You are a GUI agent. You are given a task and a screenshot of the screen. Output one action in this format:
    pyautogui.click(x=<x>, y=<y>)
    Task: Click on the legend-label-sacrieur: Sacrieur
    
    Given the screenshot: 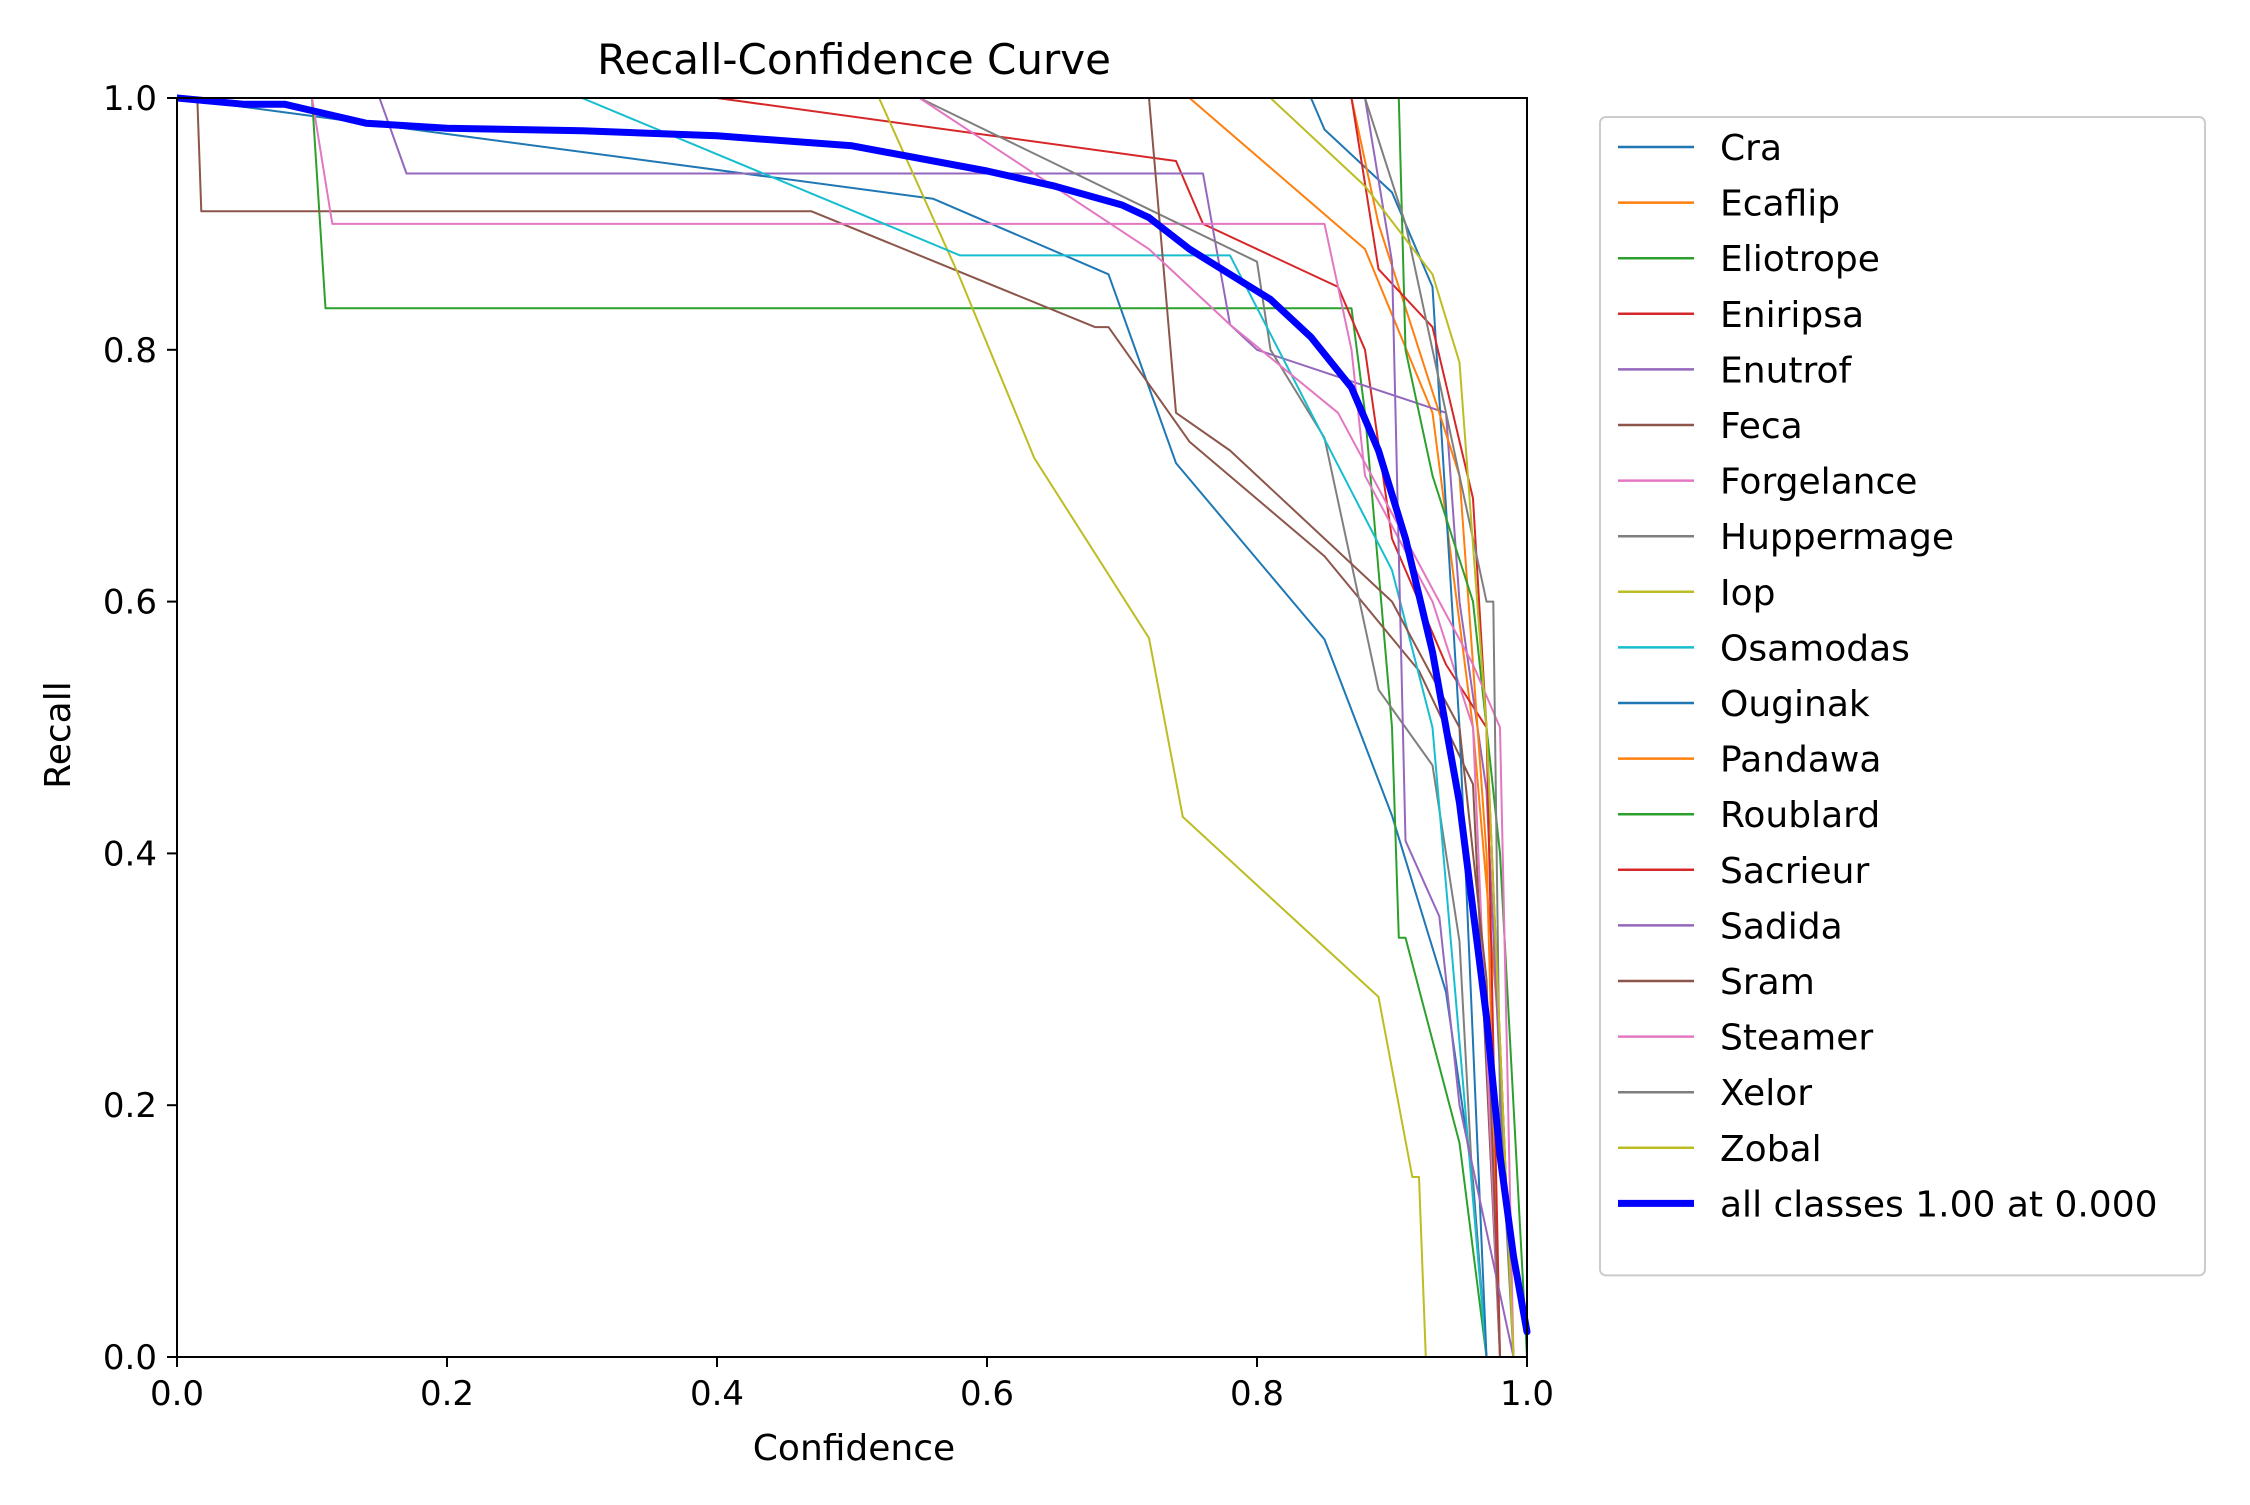 What is the action you would take?
    pyautogui.click(x=1794, y=871)
    